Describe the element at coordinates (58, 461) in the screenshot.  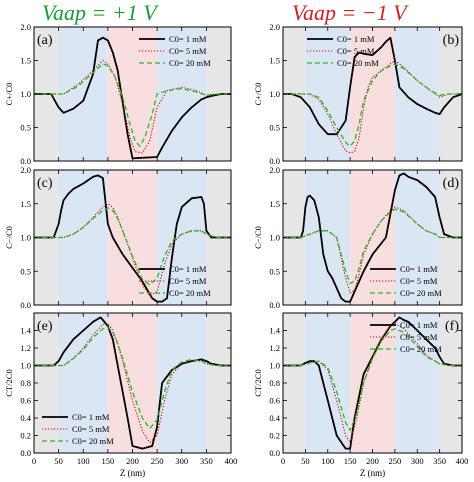
I see `x-tick-label: 50` at that location.